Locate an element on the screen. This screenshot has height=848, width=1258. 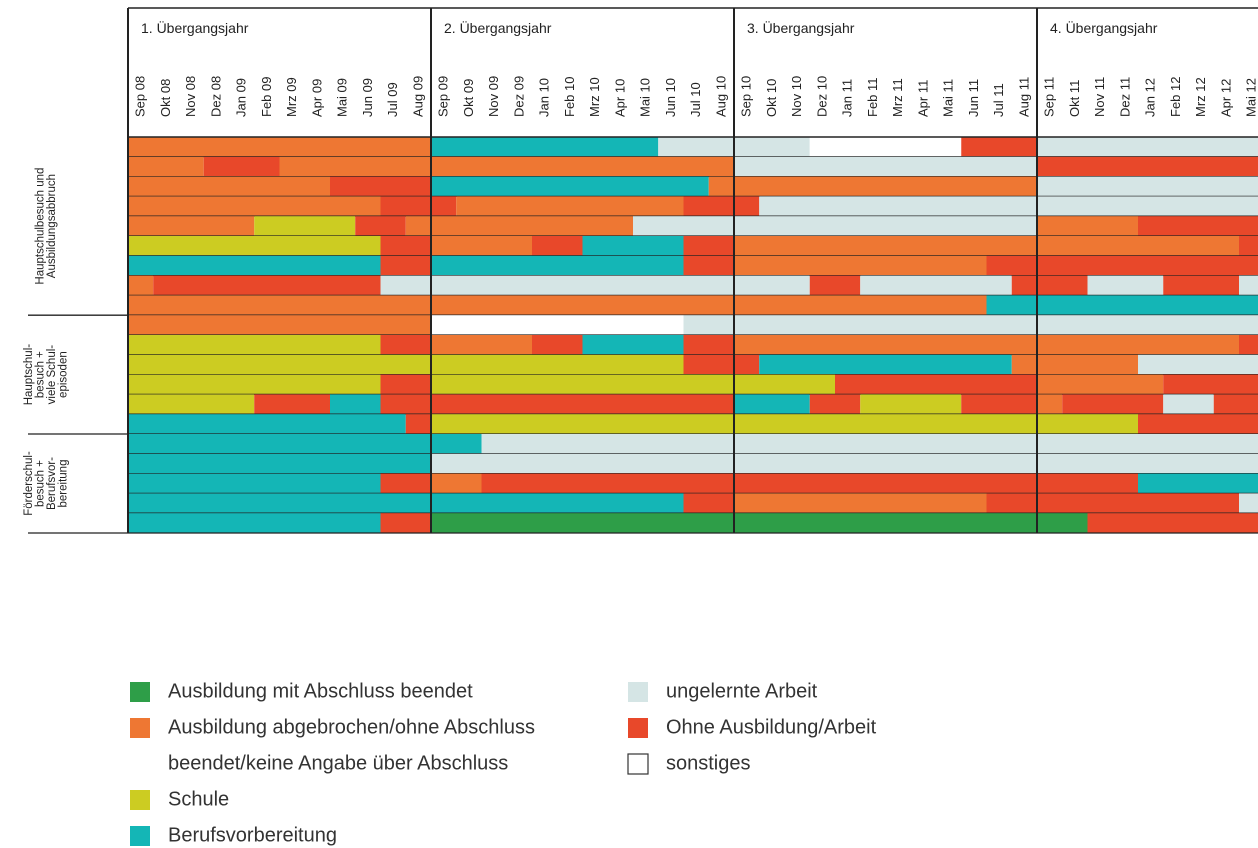
month-label: Jun 10 is located at coordinates (670, 97).